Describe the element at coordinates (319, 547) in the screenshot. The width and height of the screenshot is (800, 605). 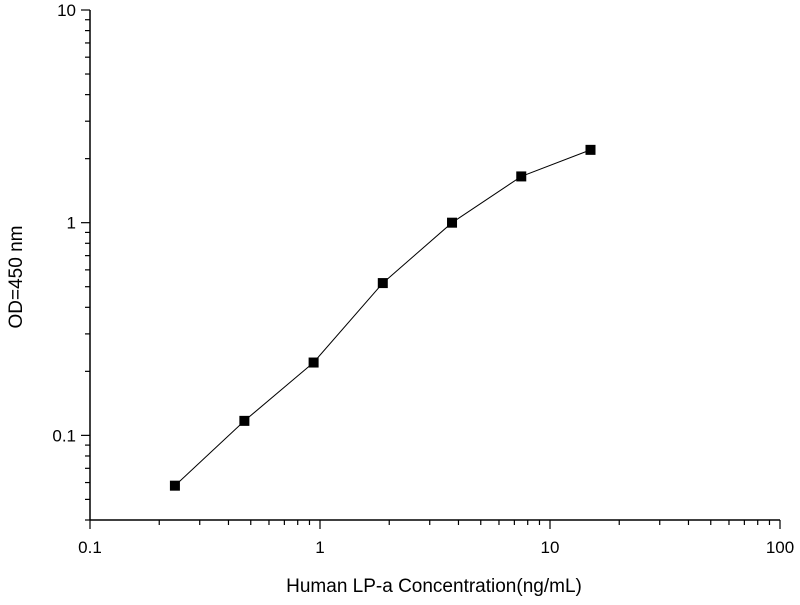
I see `x-tick-label: 1` at that location.